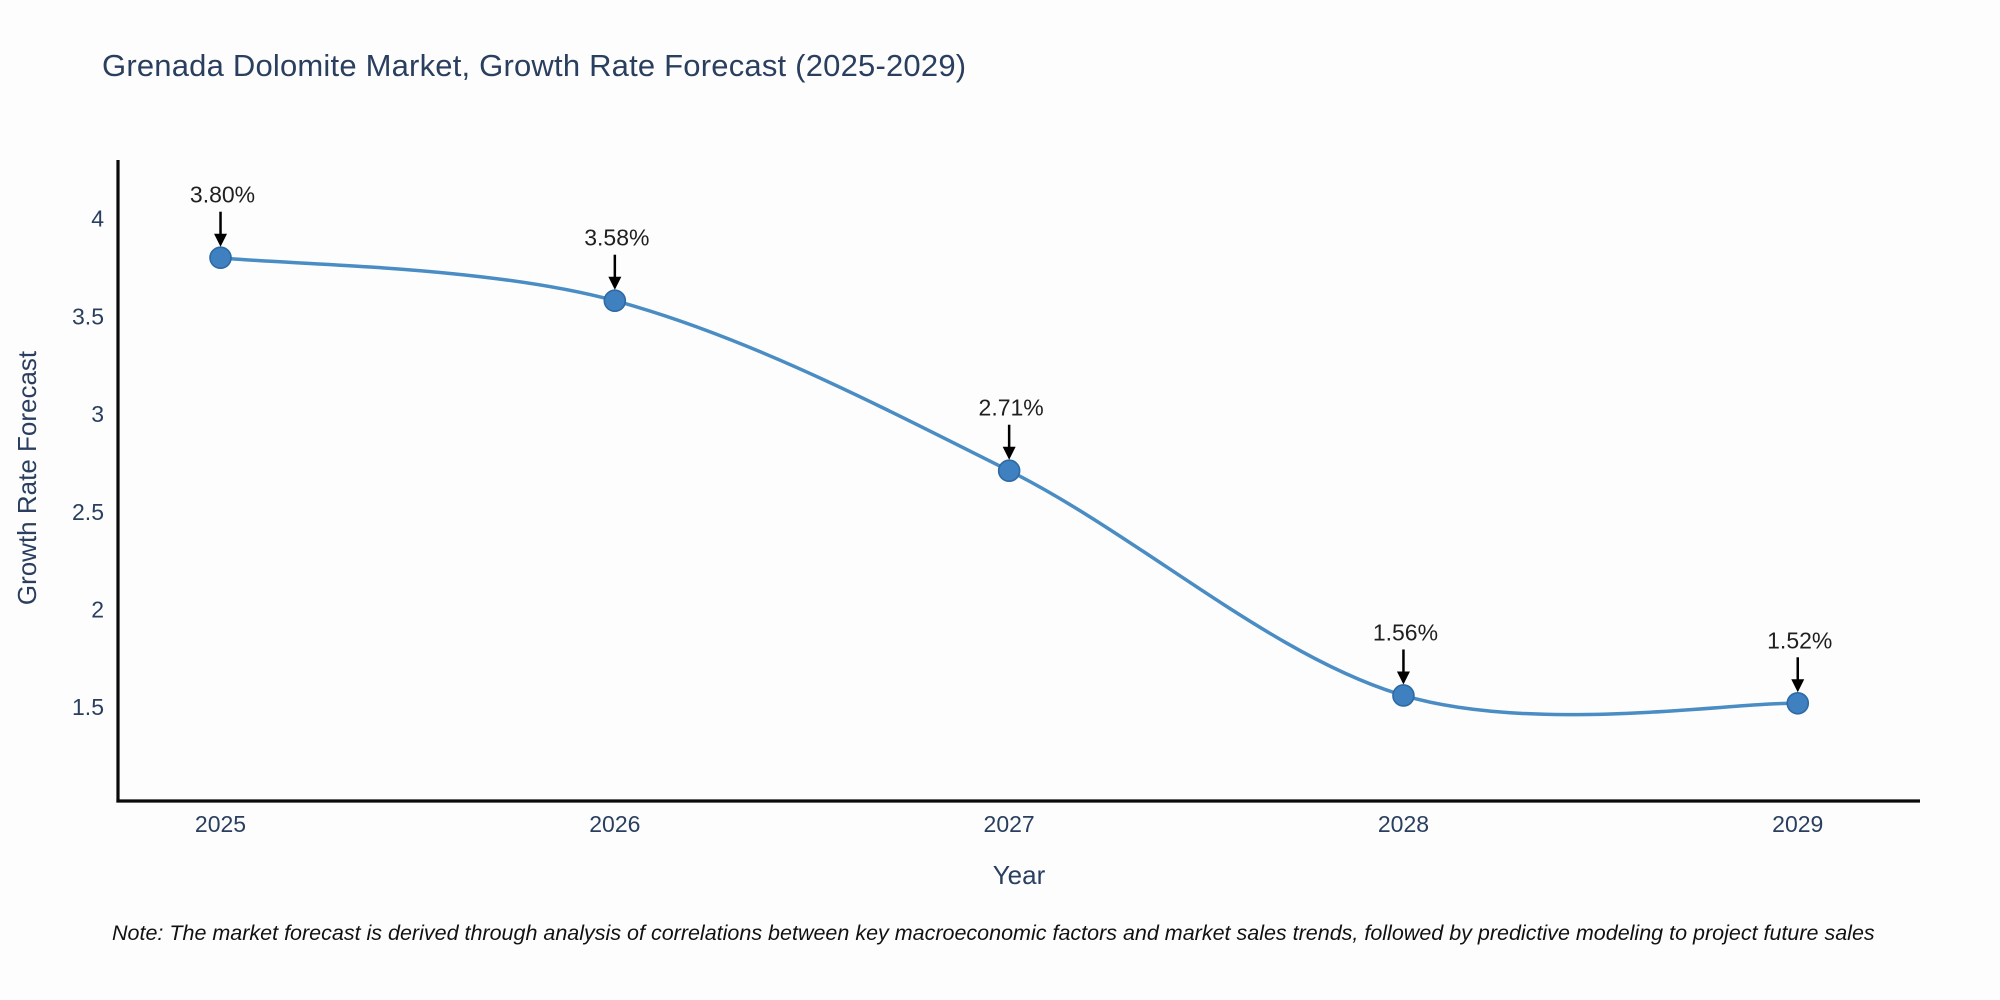 The image size is (2000, 1000). What do you see at coordinates (1405, 632) in the screenshot?
I see `point-annotation-label: 1.56%` at bounding box center [1405, 632].